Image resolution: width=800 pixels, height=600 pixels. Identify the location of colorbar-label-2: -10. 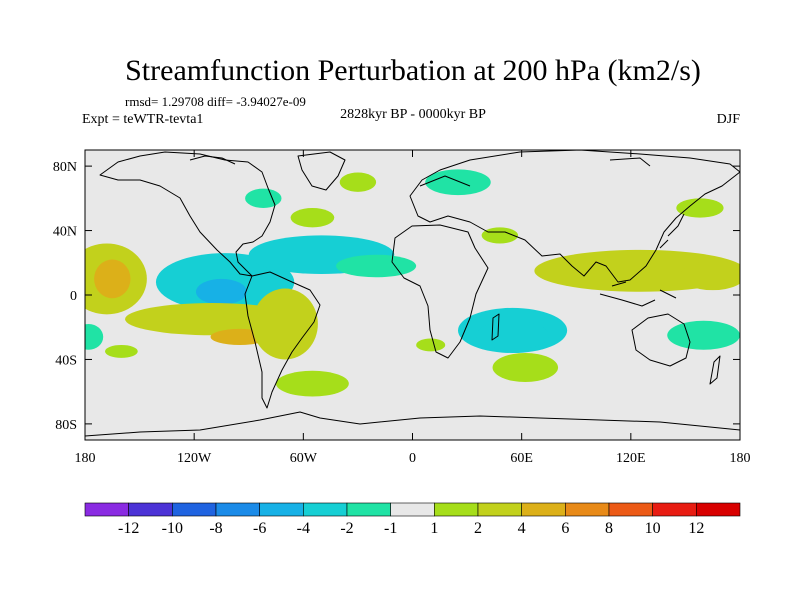
(172, 528).